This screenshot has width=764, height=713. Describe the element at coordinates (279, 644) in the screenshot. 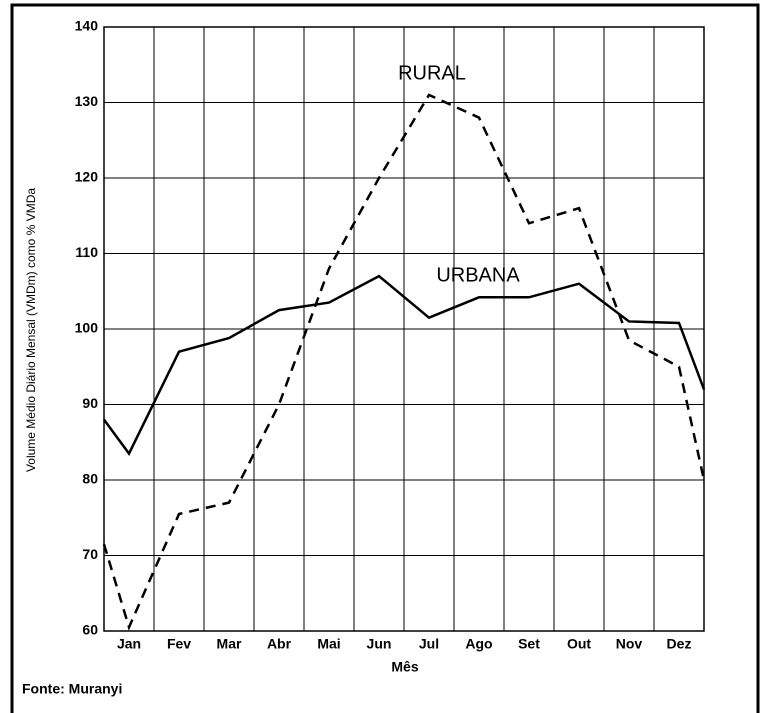

I see `x-tick-label: Abr` at that location.